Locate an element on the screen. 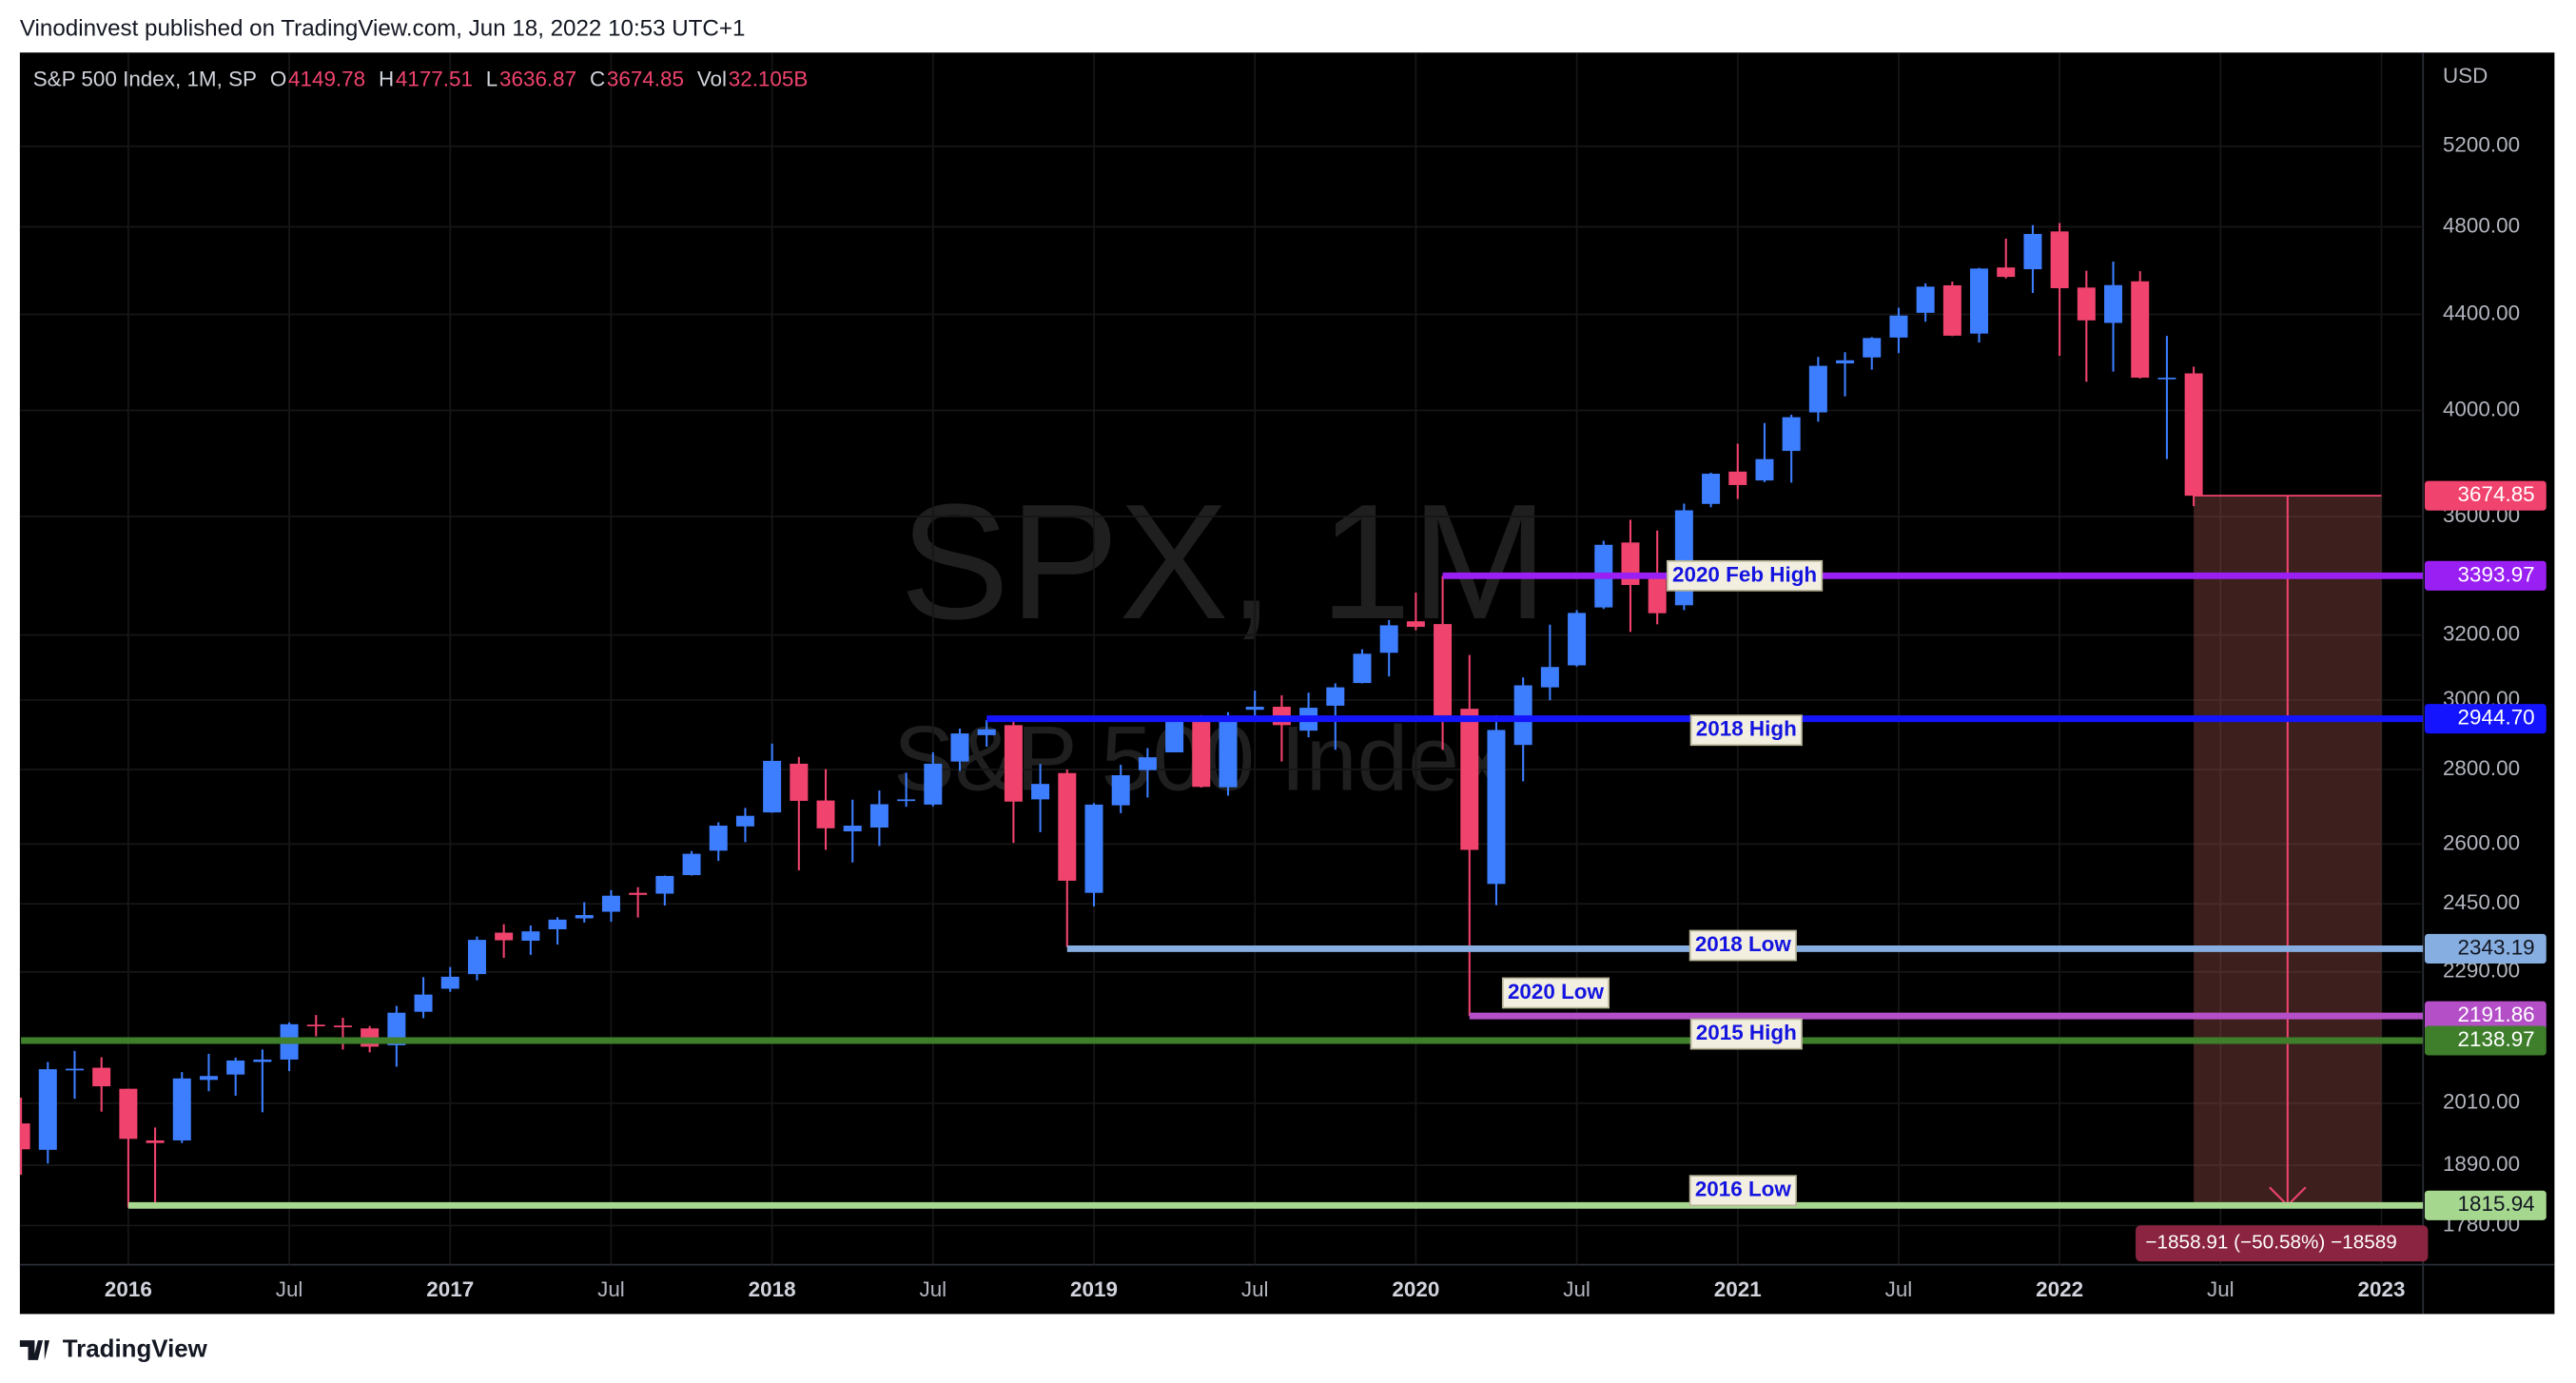 The width and height of the screenshot is (2576, 1383). level-label: 2018 High is located at coordinates (1746, 731).